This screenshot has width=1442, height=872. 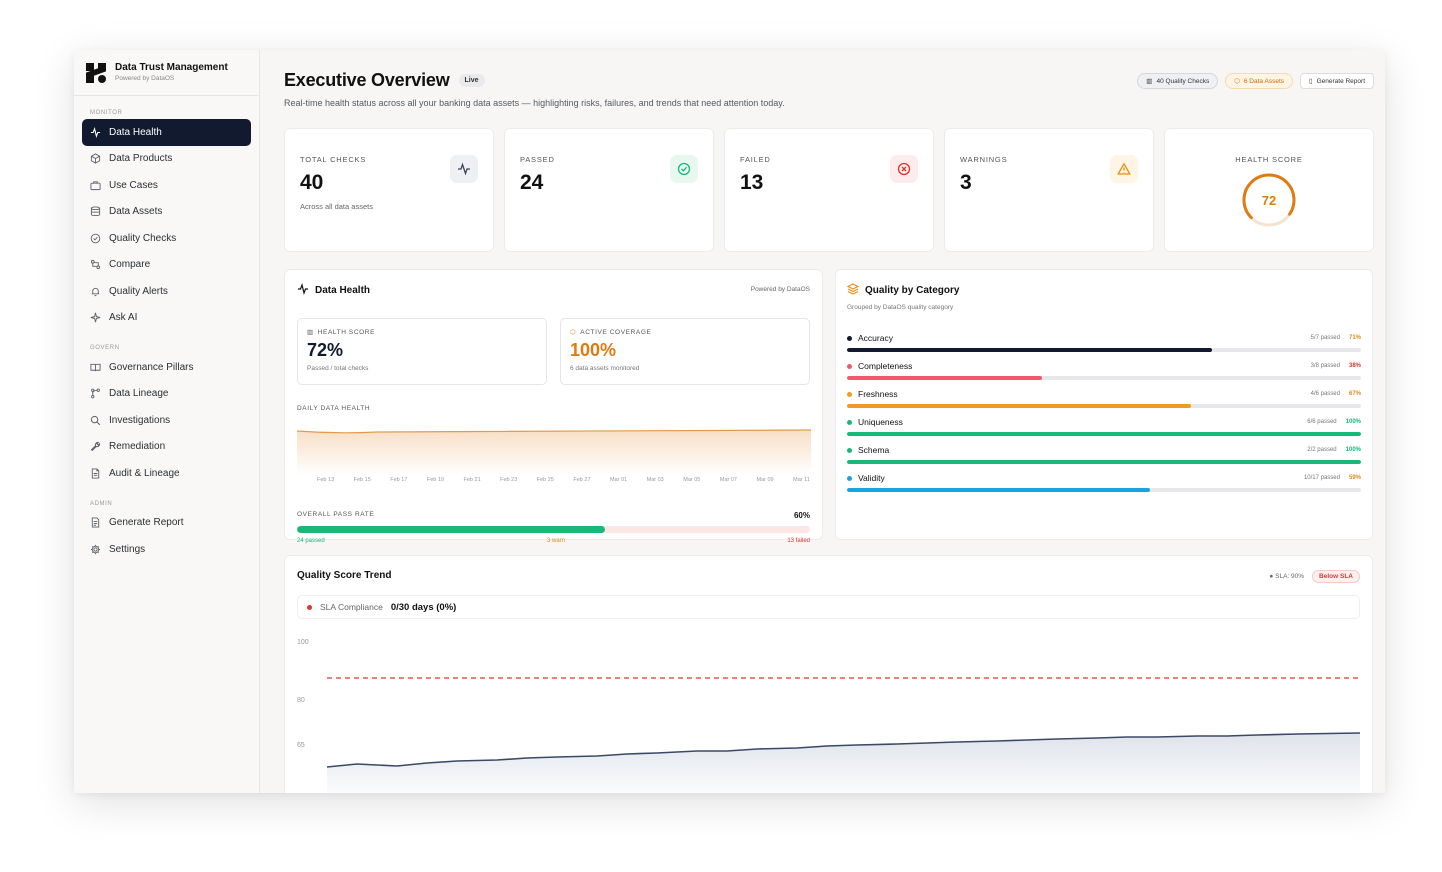 I want to click on powered-by: Powered by DataOS, so click(x=780, y=289).